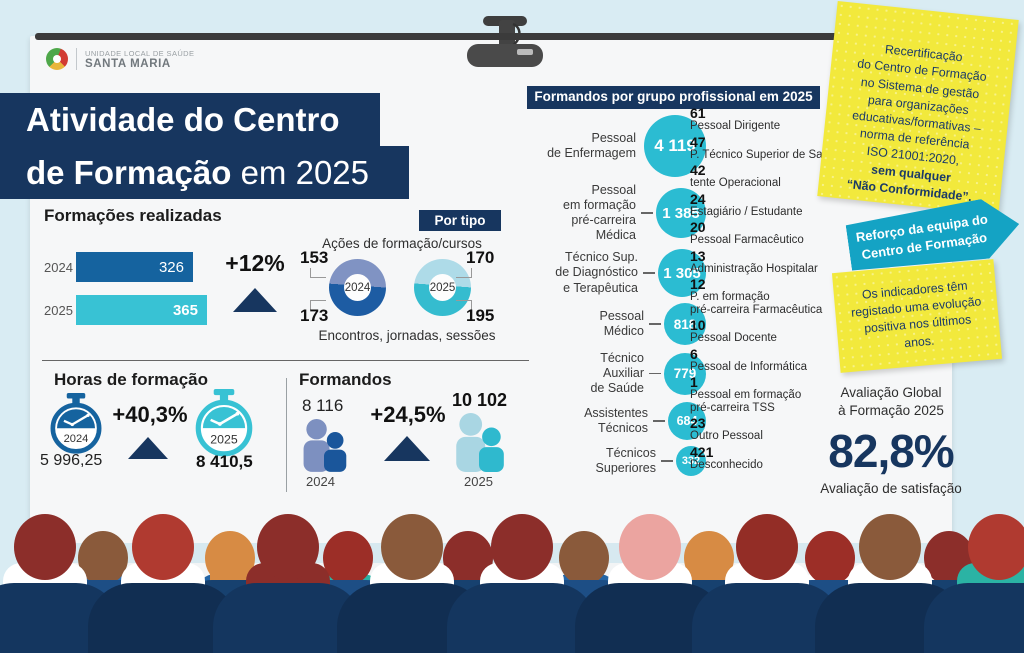 This screenshot has width=1024, height=653. Describe the element at coordinates (324, 447) in the screenshot. I see `people-2024-icon` at that location.